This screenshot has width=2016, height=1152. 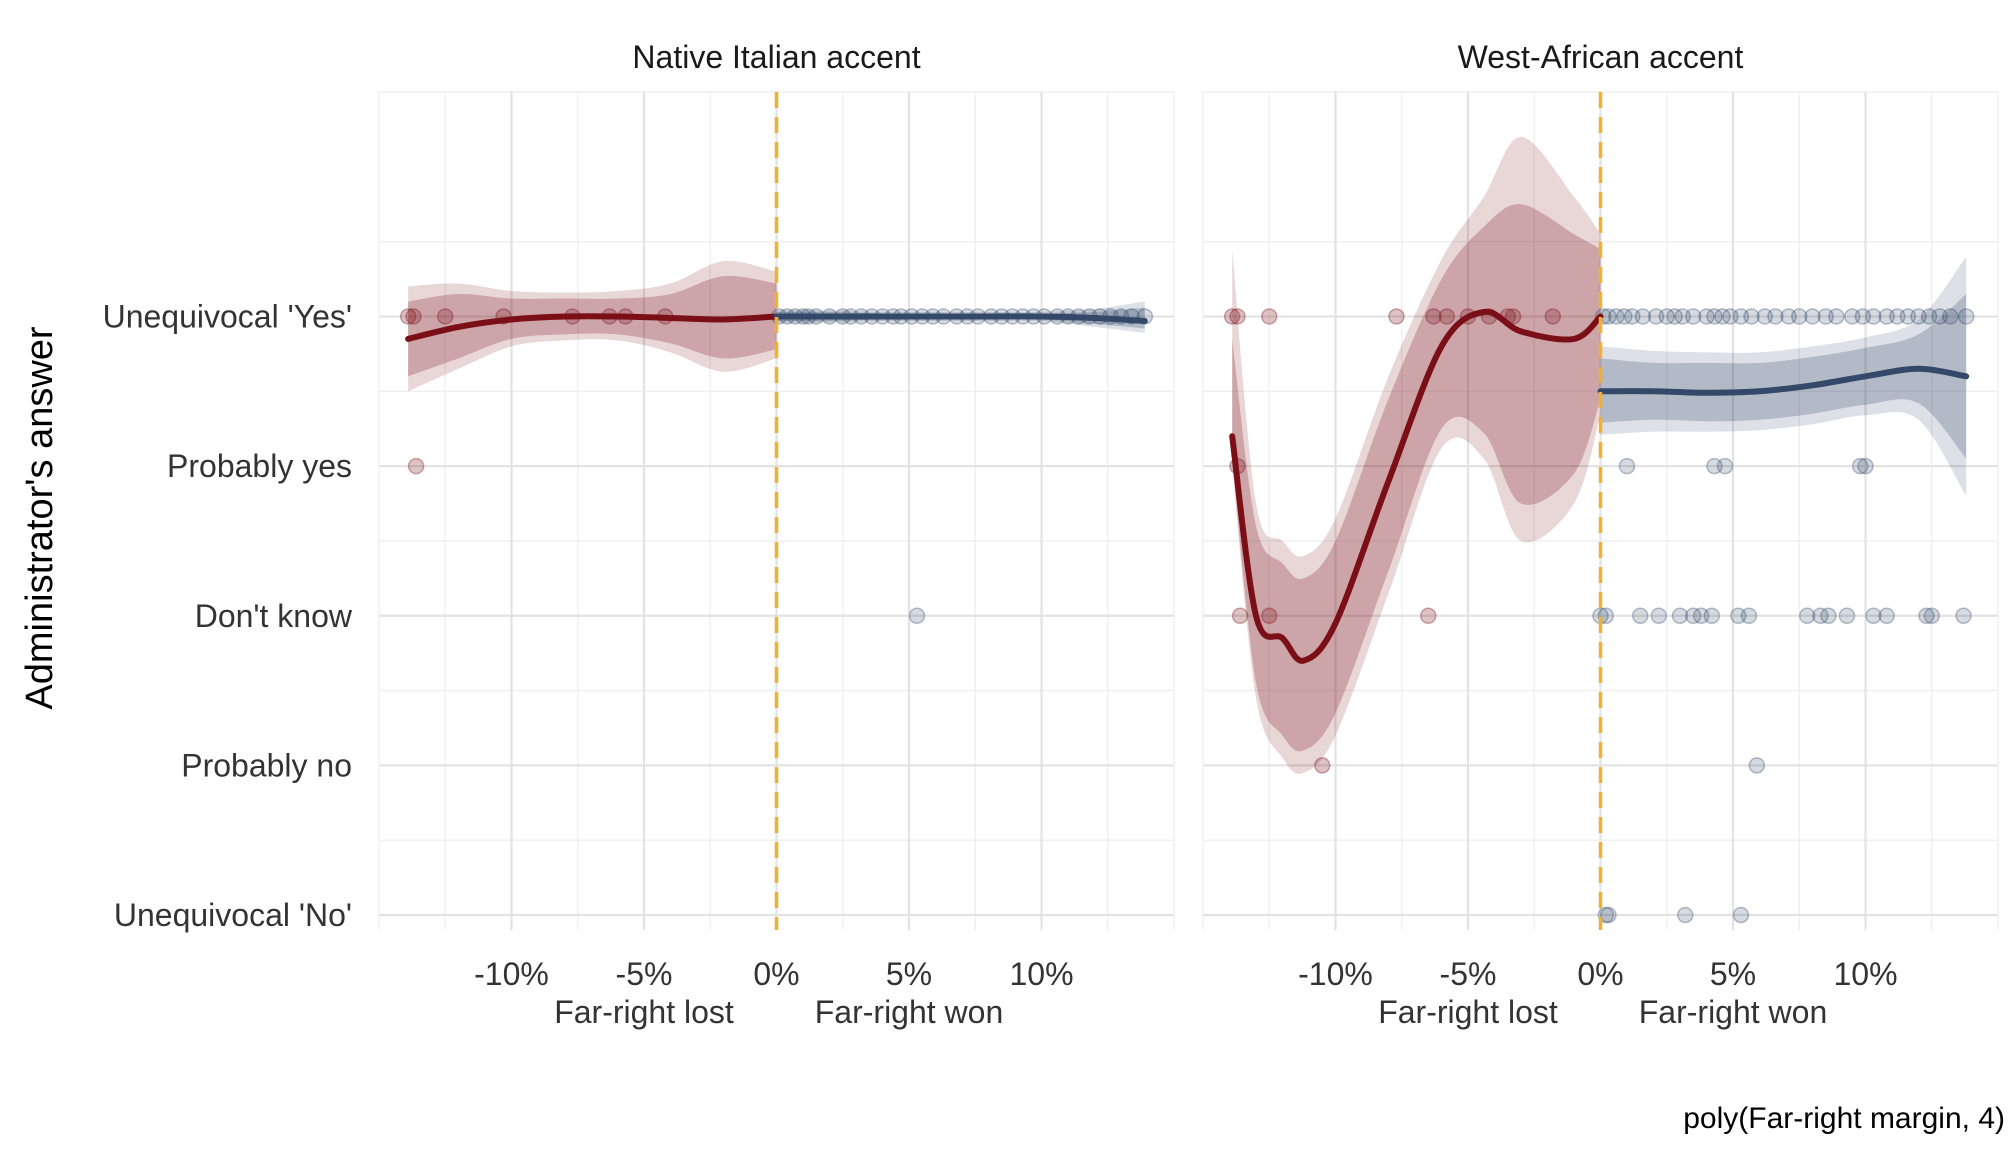 I want to click on y-tick-label: Probably no, so click(x=266, y=765).